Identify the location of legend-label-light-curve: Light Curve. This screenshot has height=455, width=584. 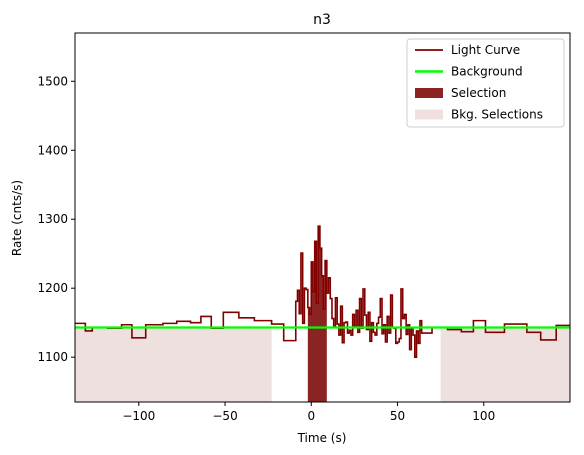
(485, 50).